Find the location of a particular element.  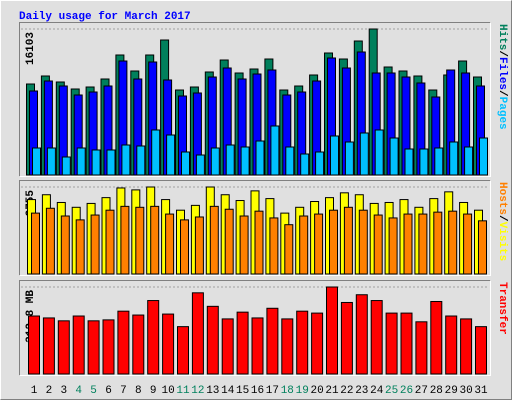

legend-entry: Visits is located at coordinates (502, 242).